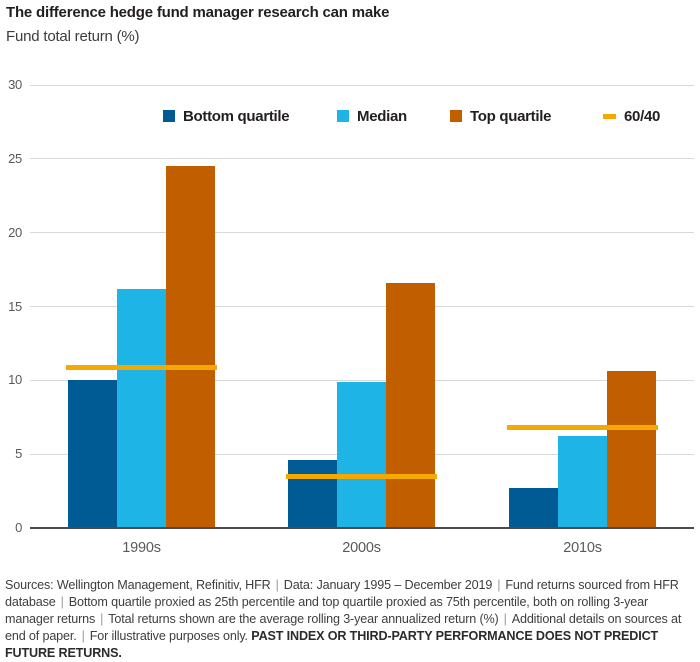  What do you see at coordinates (168, 636) in the screenshot?
I see `footnote-segment: For illustrative purposes only.` at bounding box center [168, 636].